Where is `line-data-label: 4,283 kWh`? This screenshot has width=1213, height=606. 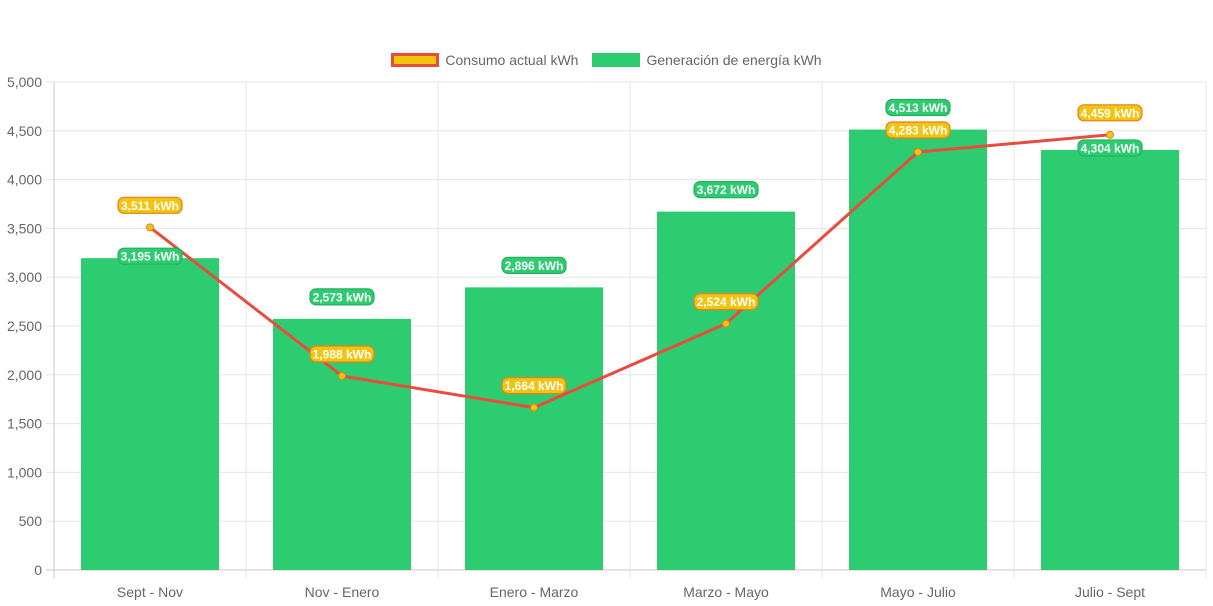
line-data-label: 4,283 kWh is located at coordinates (918, 130).